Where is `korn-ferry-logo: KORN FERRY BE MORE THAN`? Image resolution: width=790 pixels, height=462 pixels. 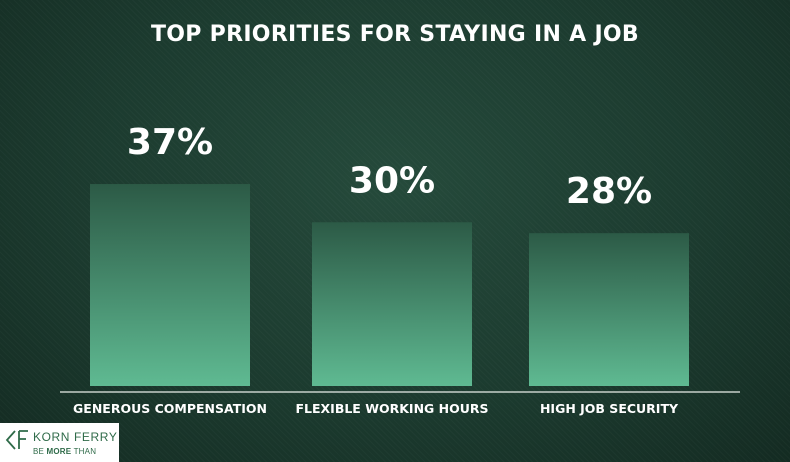 korn-ferry-logo: KORN FERRY BE MORE THAN is located at coordinates (59, 442).